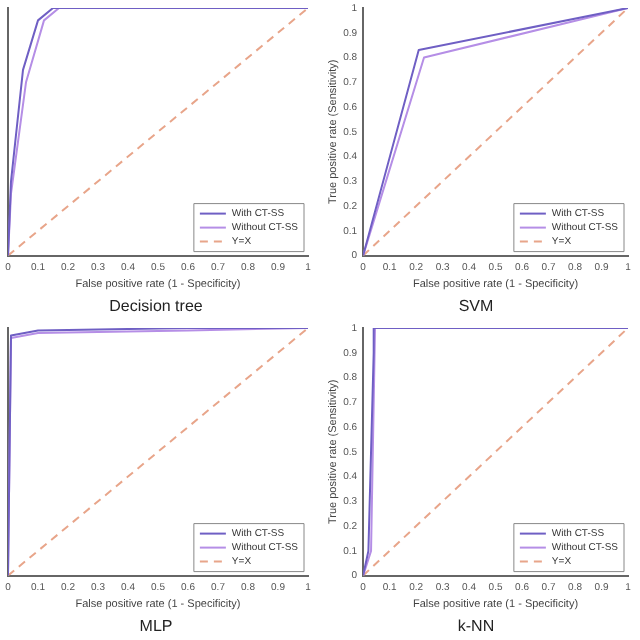 Image resolution: width=640 pixels, height=640 pixels. Describe the element at coordinates (156, 305) in the screenshot. I see `text: Decision tree` at that location.